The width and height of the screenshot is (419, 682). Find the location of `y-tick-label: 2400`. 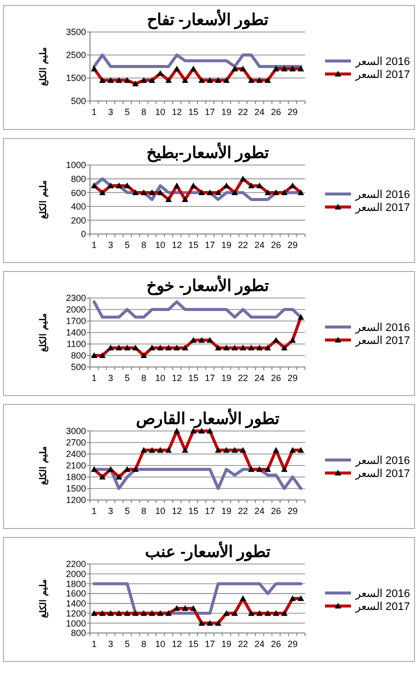

y-tick-label: 2400 is located at coordinates (76, 454).